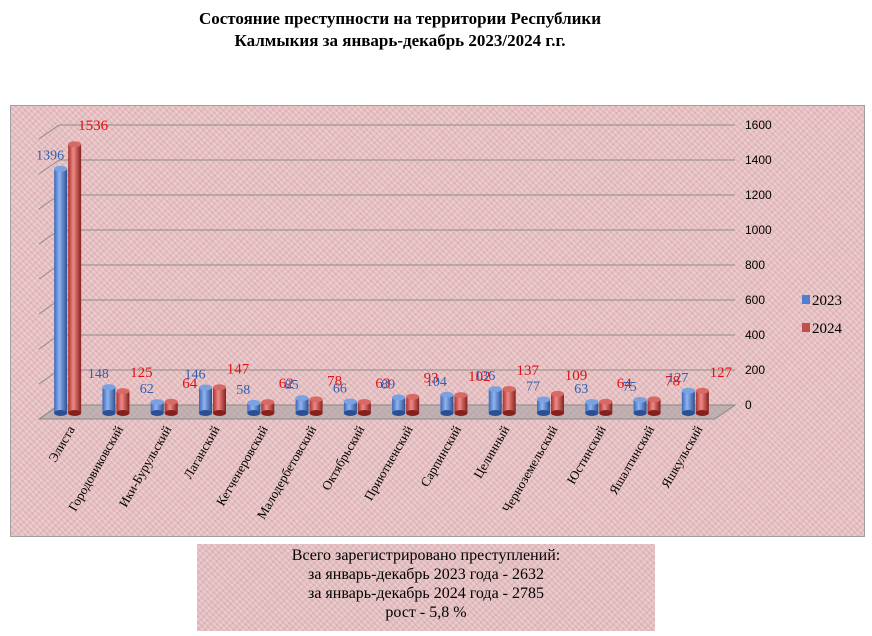 Image resolution: width=872 pixels, height=636 pixels. Describe the element at coordinates (440, 456) in the screenshot. I see `x-tick-label: Сарпинский` at that location.